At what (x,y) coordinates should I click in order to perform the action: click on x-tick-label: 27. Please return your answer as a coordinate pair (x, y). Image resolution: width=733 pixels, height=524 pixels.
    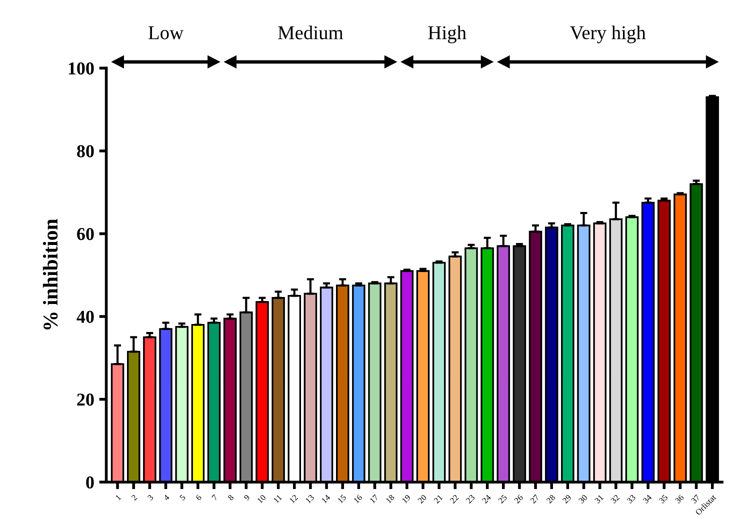
    Looking at the image, I should click on (535, 499).